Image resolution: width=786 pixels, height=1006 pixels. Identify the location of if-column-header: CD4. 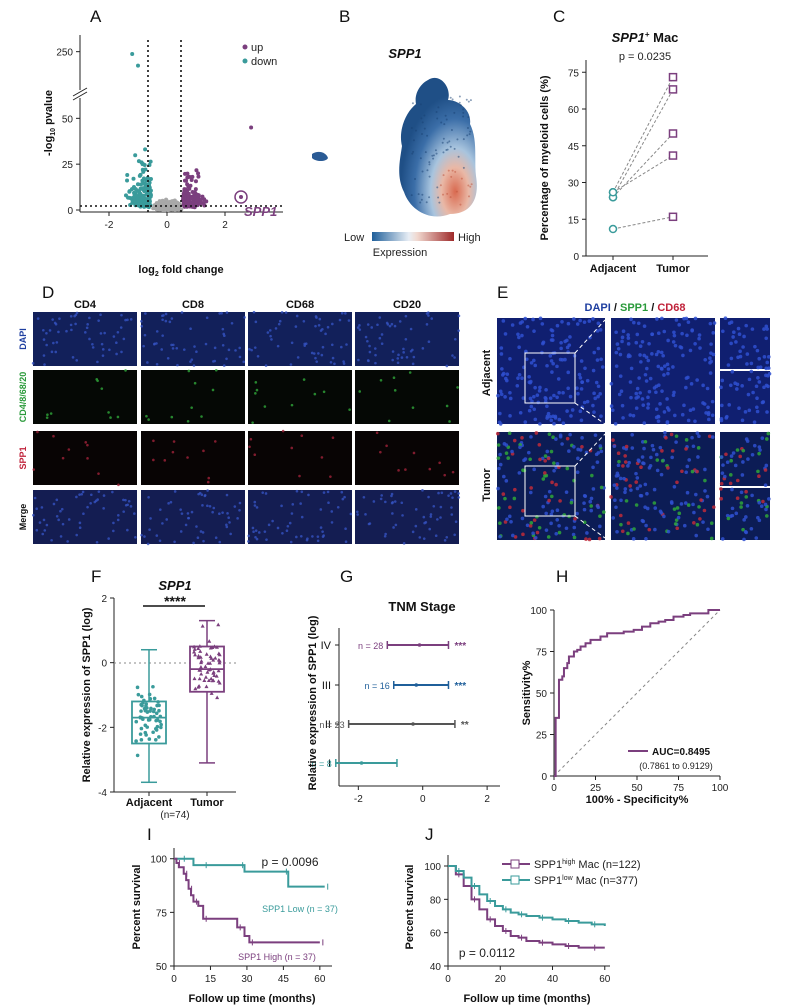
(85, 305).